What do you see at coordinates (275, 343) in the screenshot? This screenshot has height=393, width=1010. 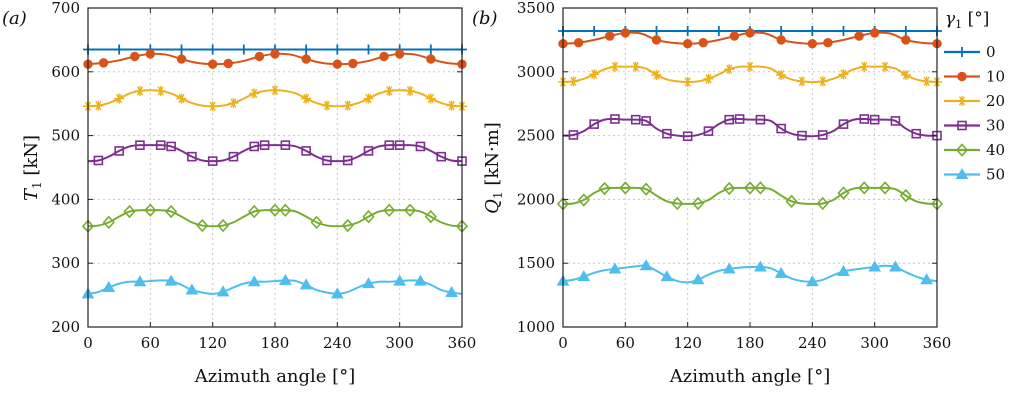 I see `panel-a-xtick-label: 180` at bounding box center [275, 343].